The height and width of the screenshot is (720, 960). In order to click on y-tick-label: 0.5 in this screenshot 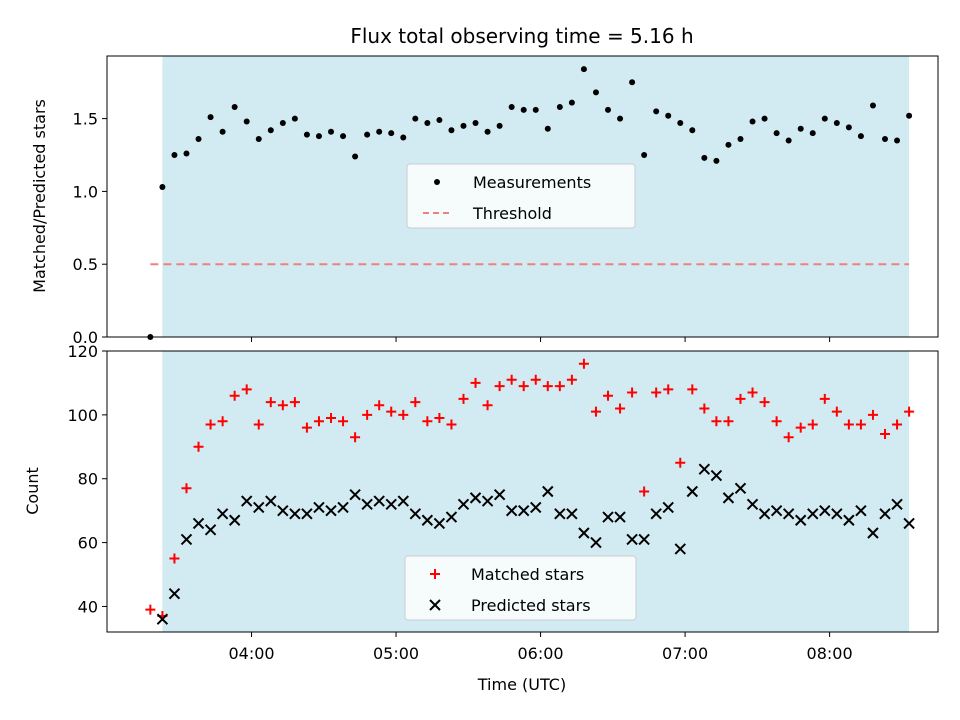, I will do `click(85, 264)`.